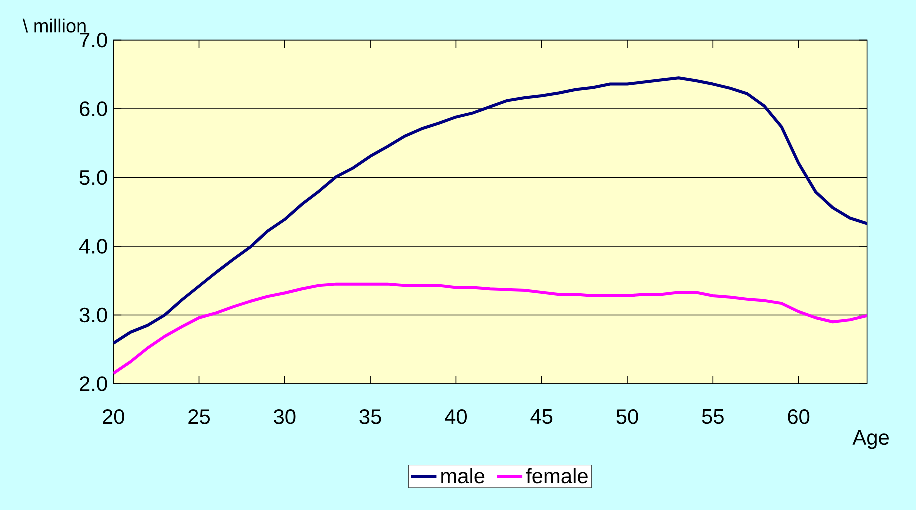 This screenshot has width=916, height=510. I want to click on y-tick-label: 2.0, so click(94, 384).